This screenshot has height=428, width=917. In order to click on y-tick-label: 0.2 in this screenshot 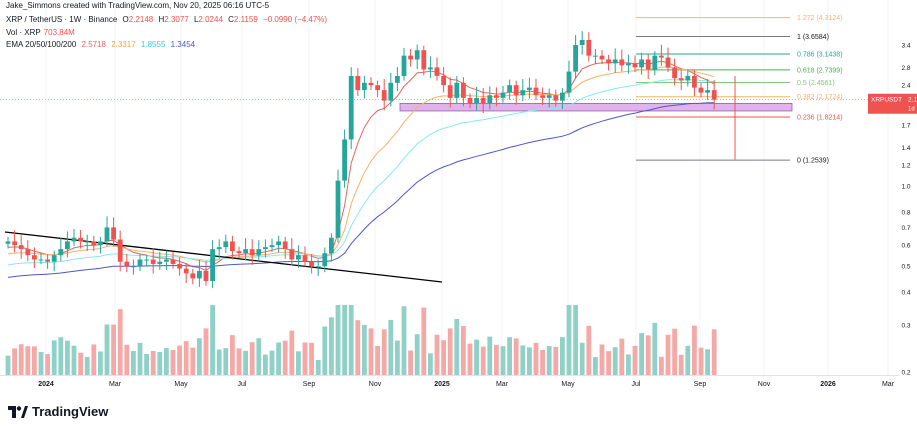, I will do `click(905, 373)`.